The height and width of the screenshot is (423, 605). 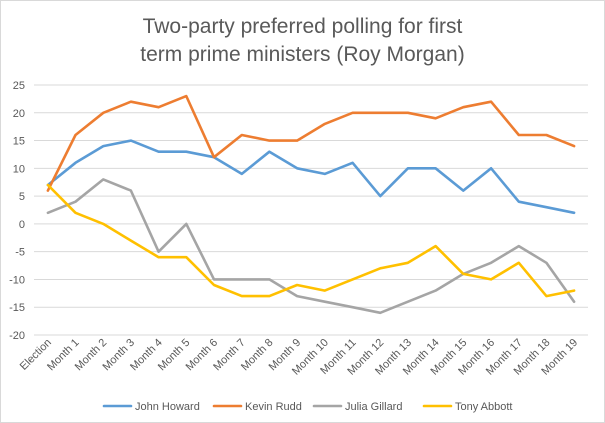 I want to click on y-tick-label: 10, so click(x=19, y=169).